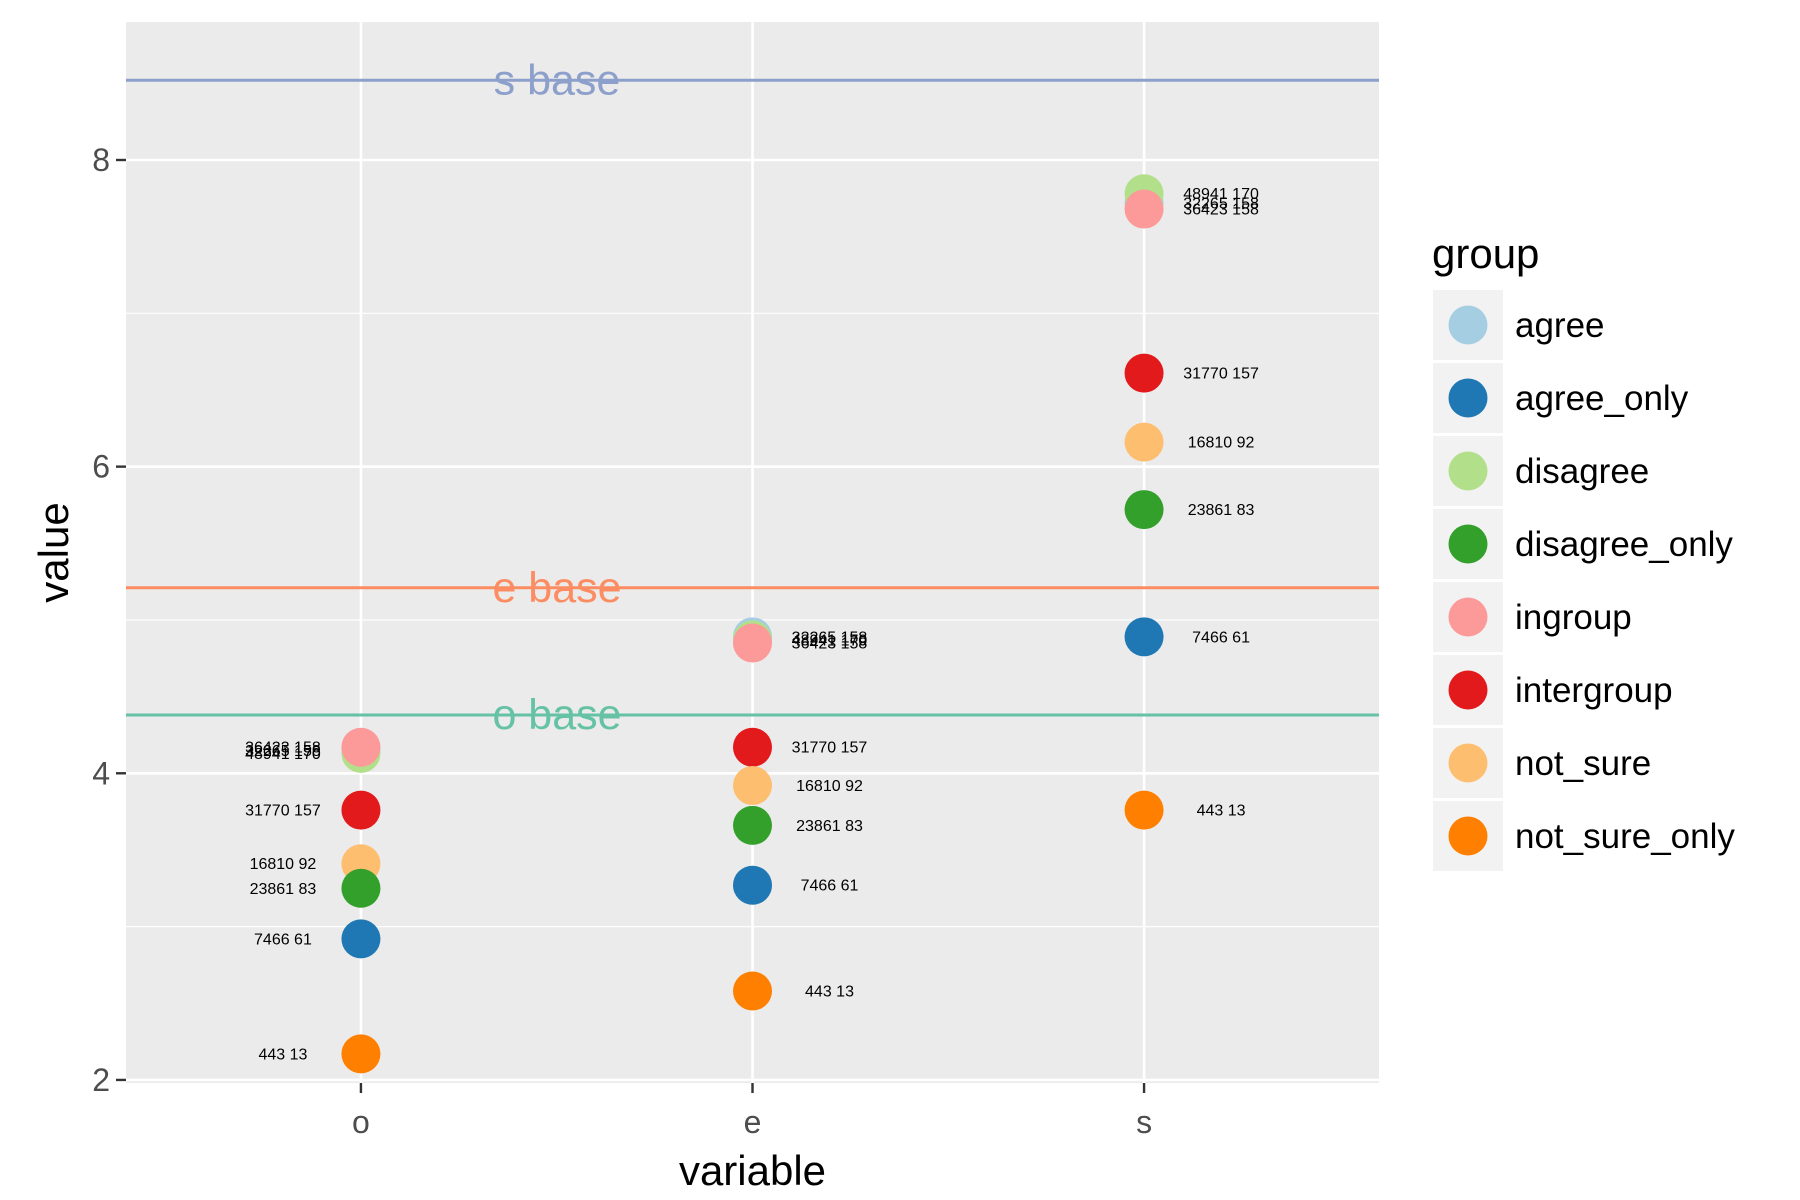  What do you see at coordinates (556, 715) in the screenshot?
I see `baseline-label: o base` at bounding box center [556, 715].